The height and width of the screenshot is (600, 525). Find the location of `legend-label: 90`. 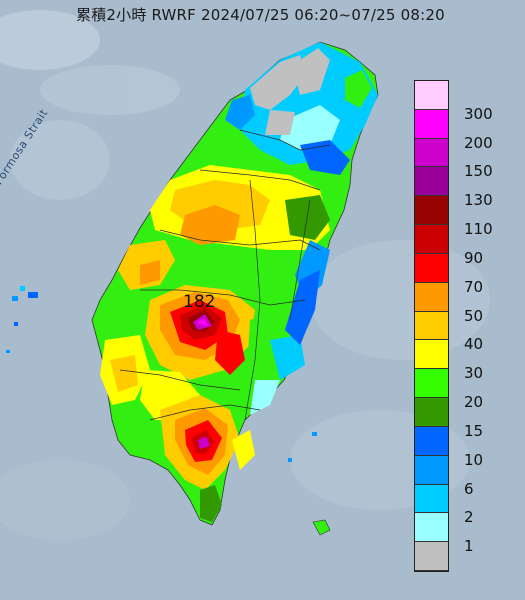

legend-label: 90 is located at coordinates (474, 257).